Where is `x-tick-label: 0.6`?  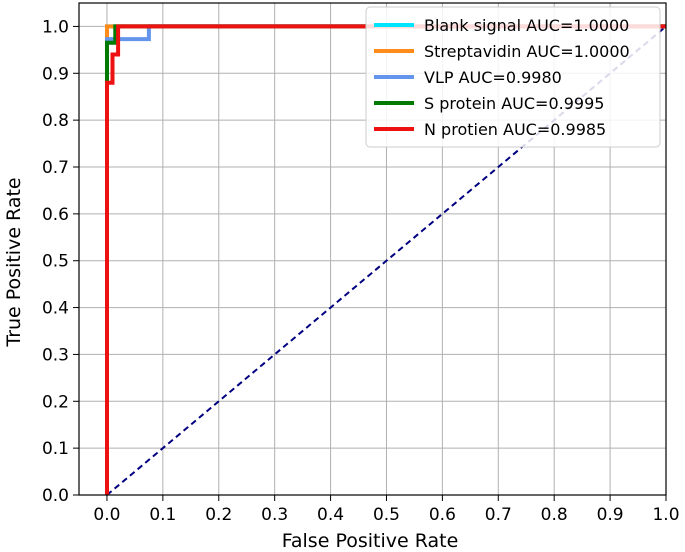 x-tick-label: 0.6 is located at coordinates (442, 515).